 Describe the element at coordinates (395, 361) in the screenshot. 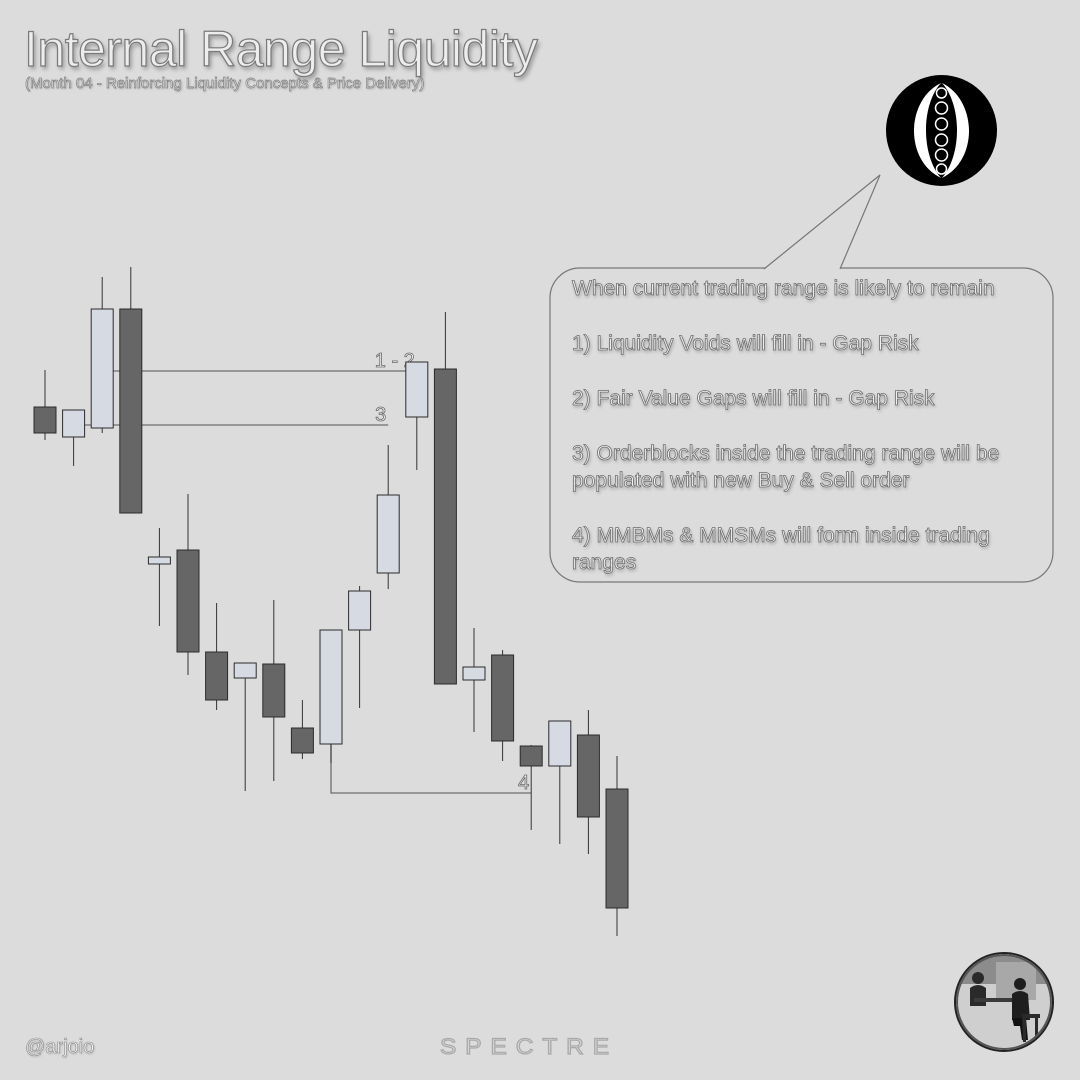

I see `level-label: 1 - 2` at that location.